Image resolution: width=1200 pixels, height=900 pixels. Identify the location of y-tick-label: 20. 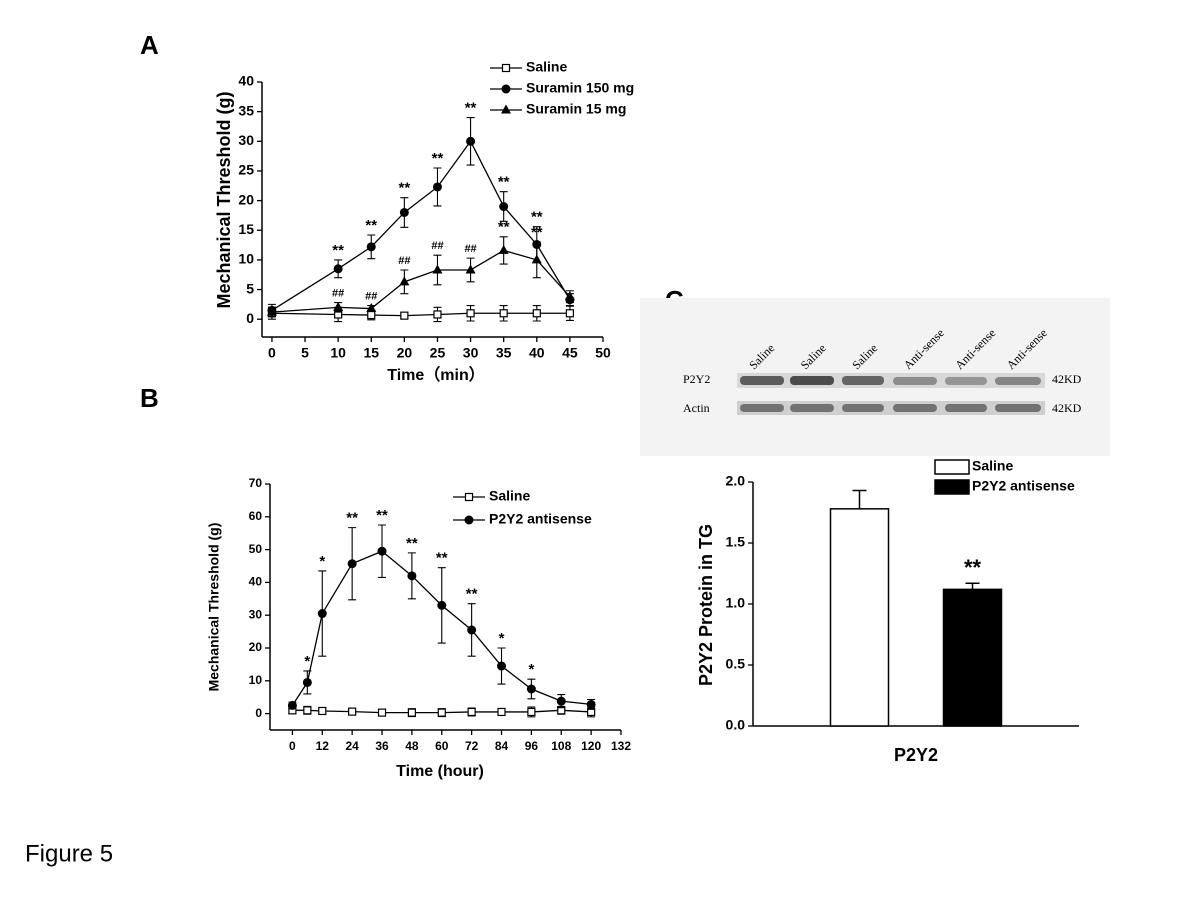
(246, 199).